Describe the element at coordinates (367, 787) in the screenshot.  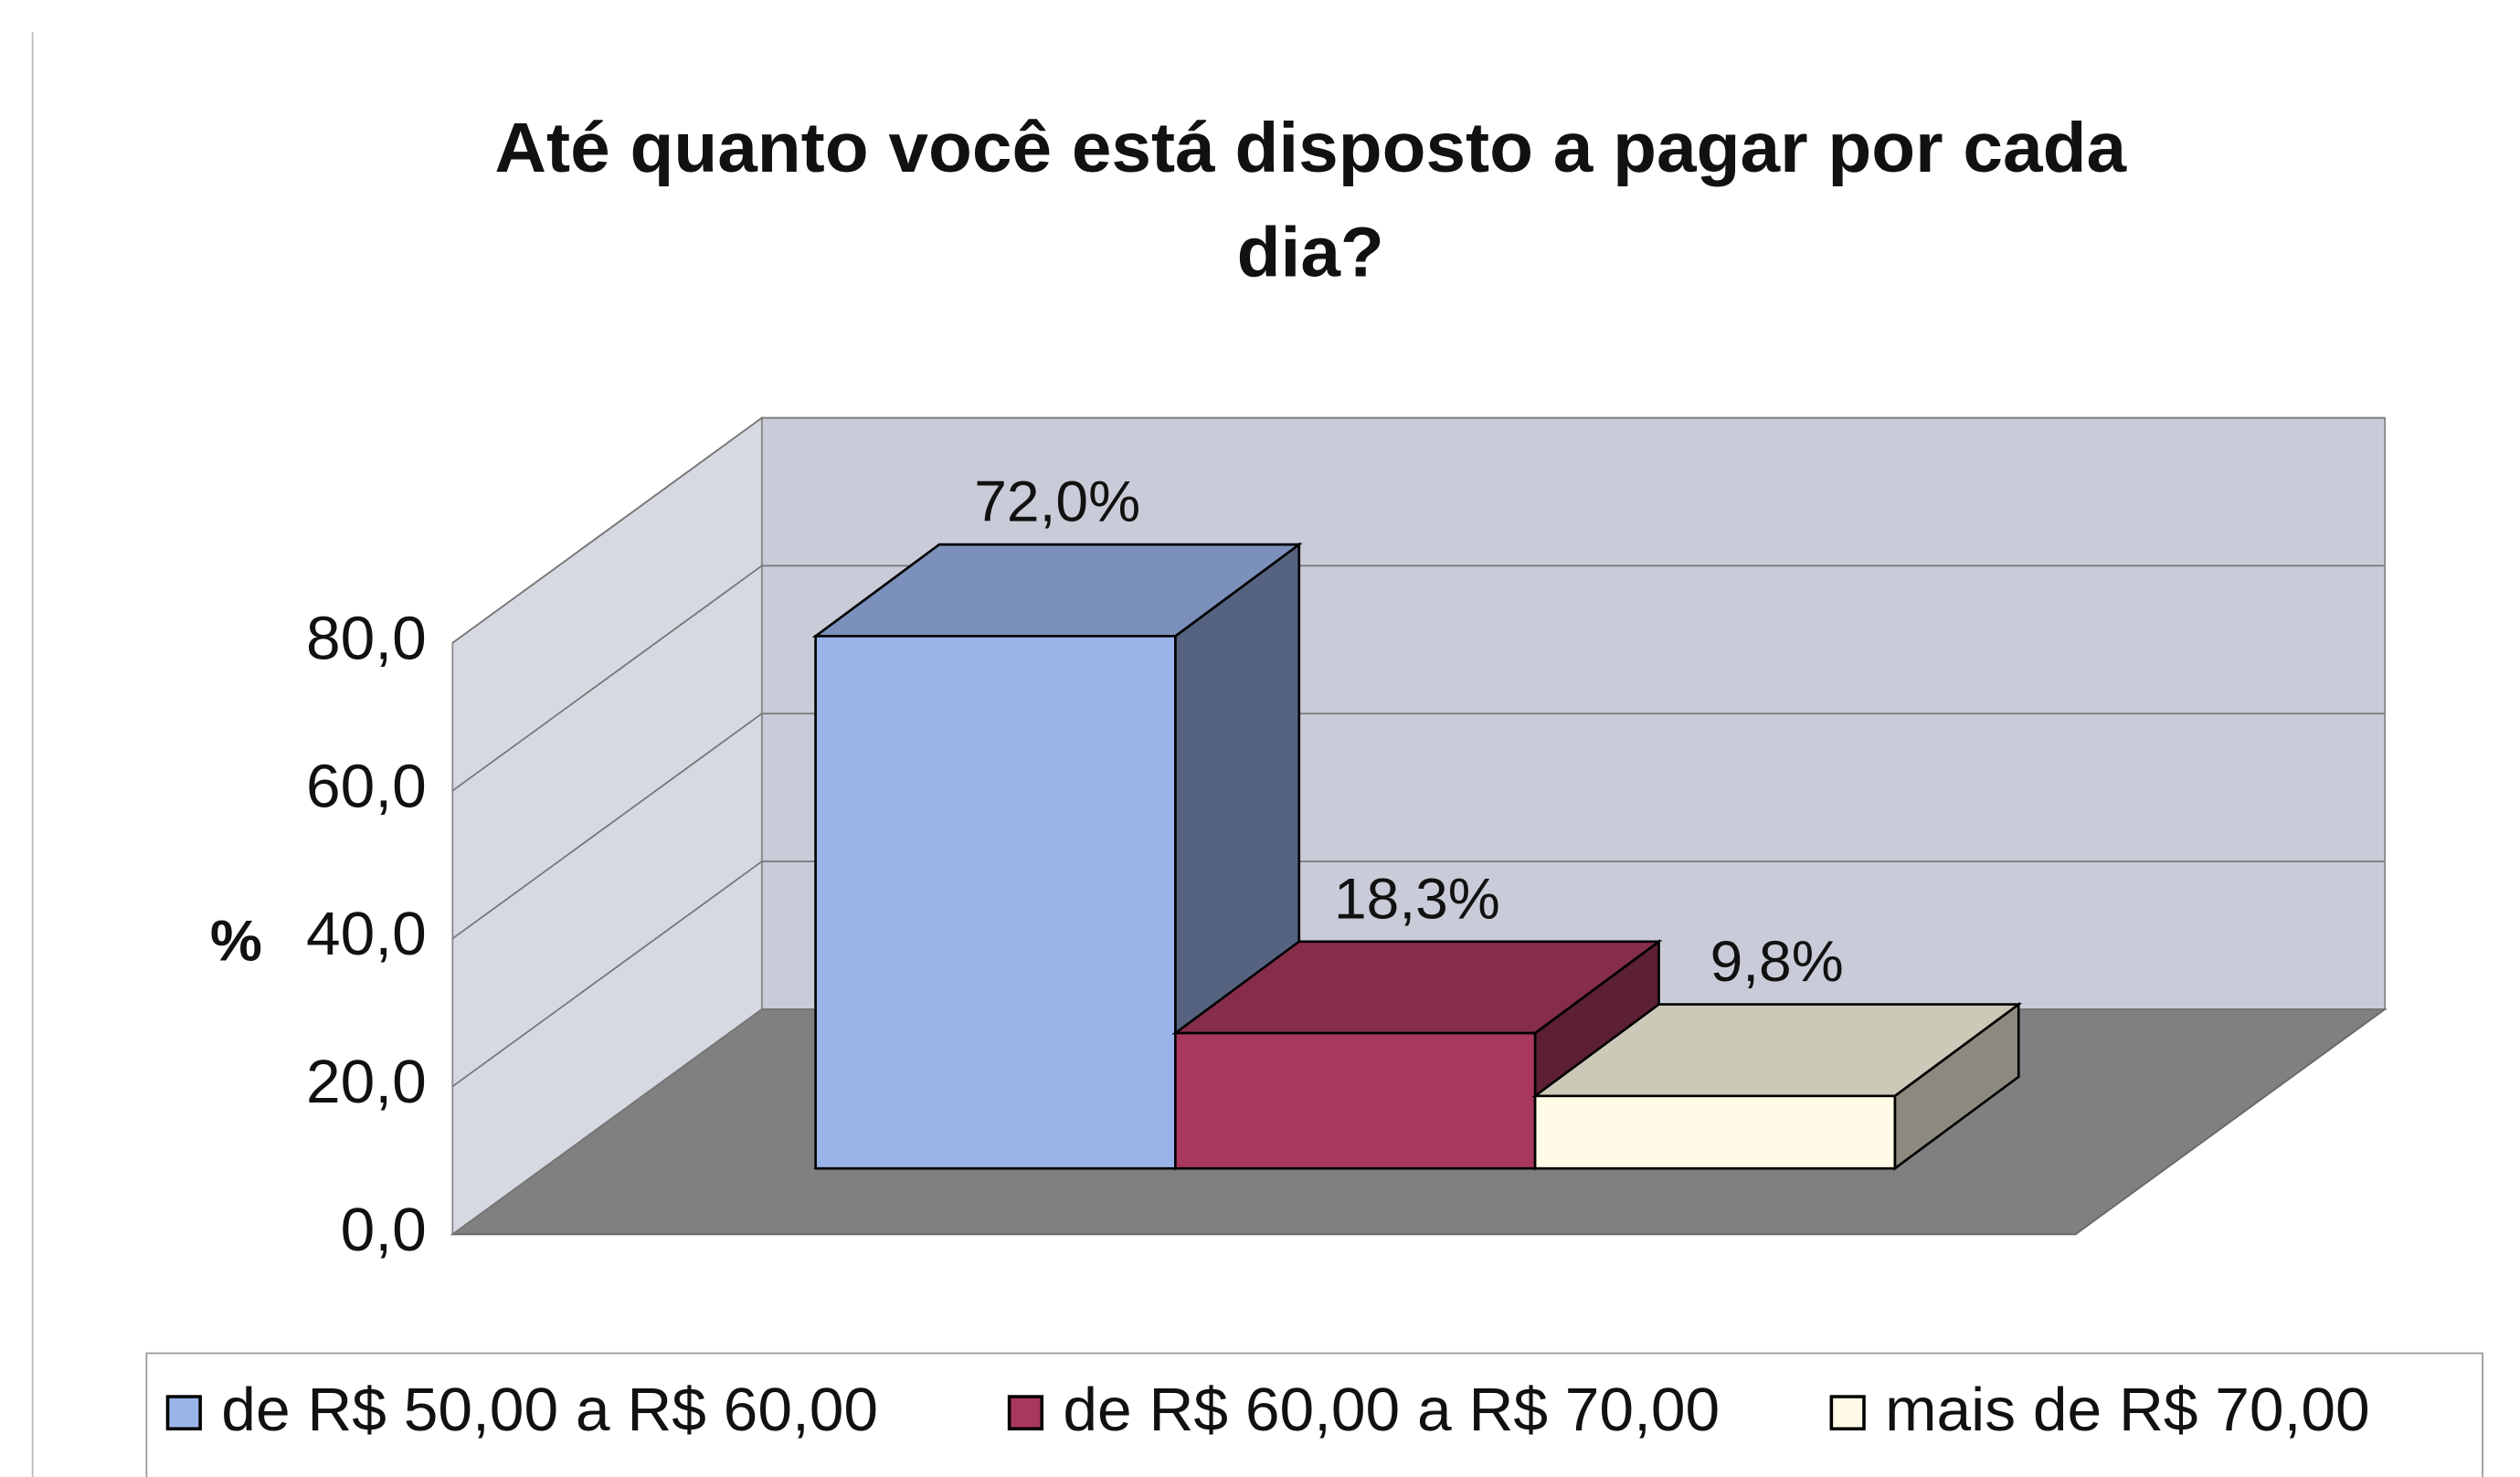
I see `y-tick-label: 60,0` at that location.